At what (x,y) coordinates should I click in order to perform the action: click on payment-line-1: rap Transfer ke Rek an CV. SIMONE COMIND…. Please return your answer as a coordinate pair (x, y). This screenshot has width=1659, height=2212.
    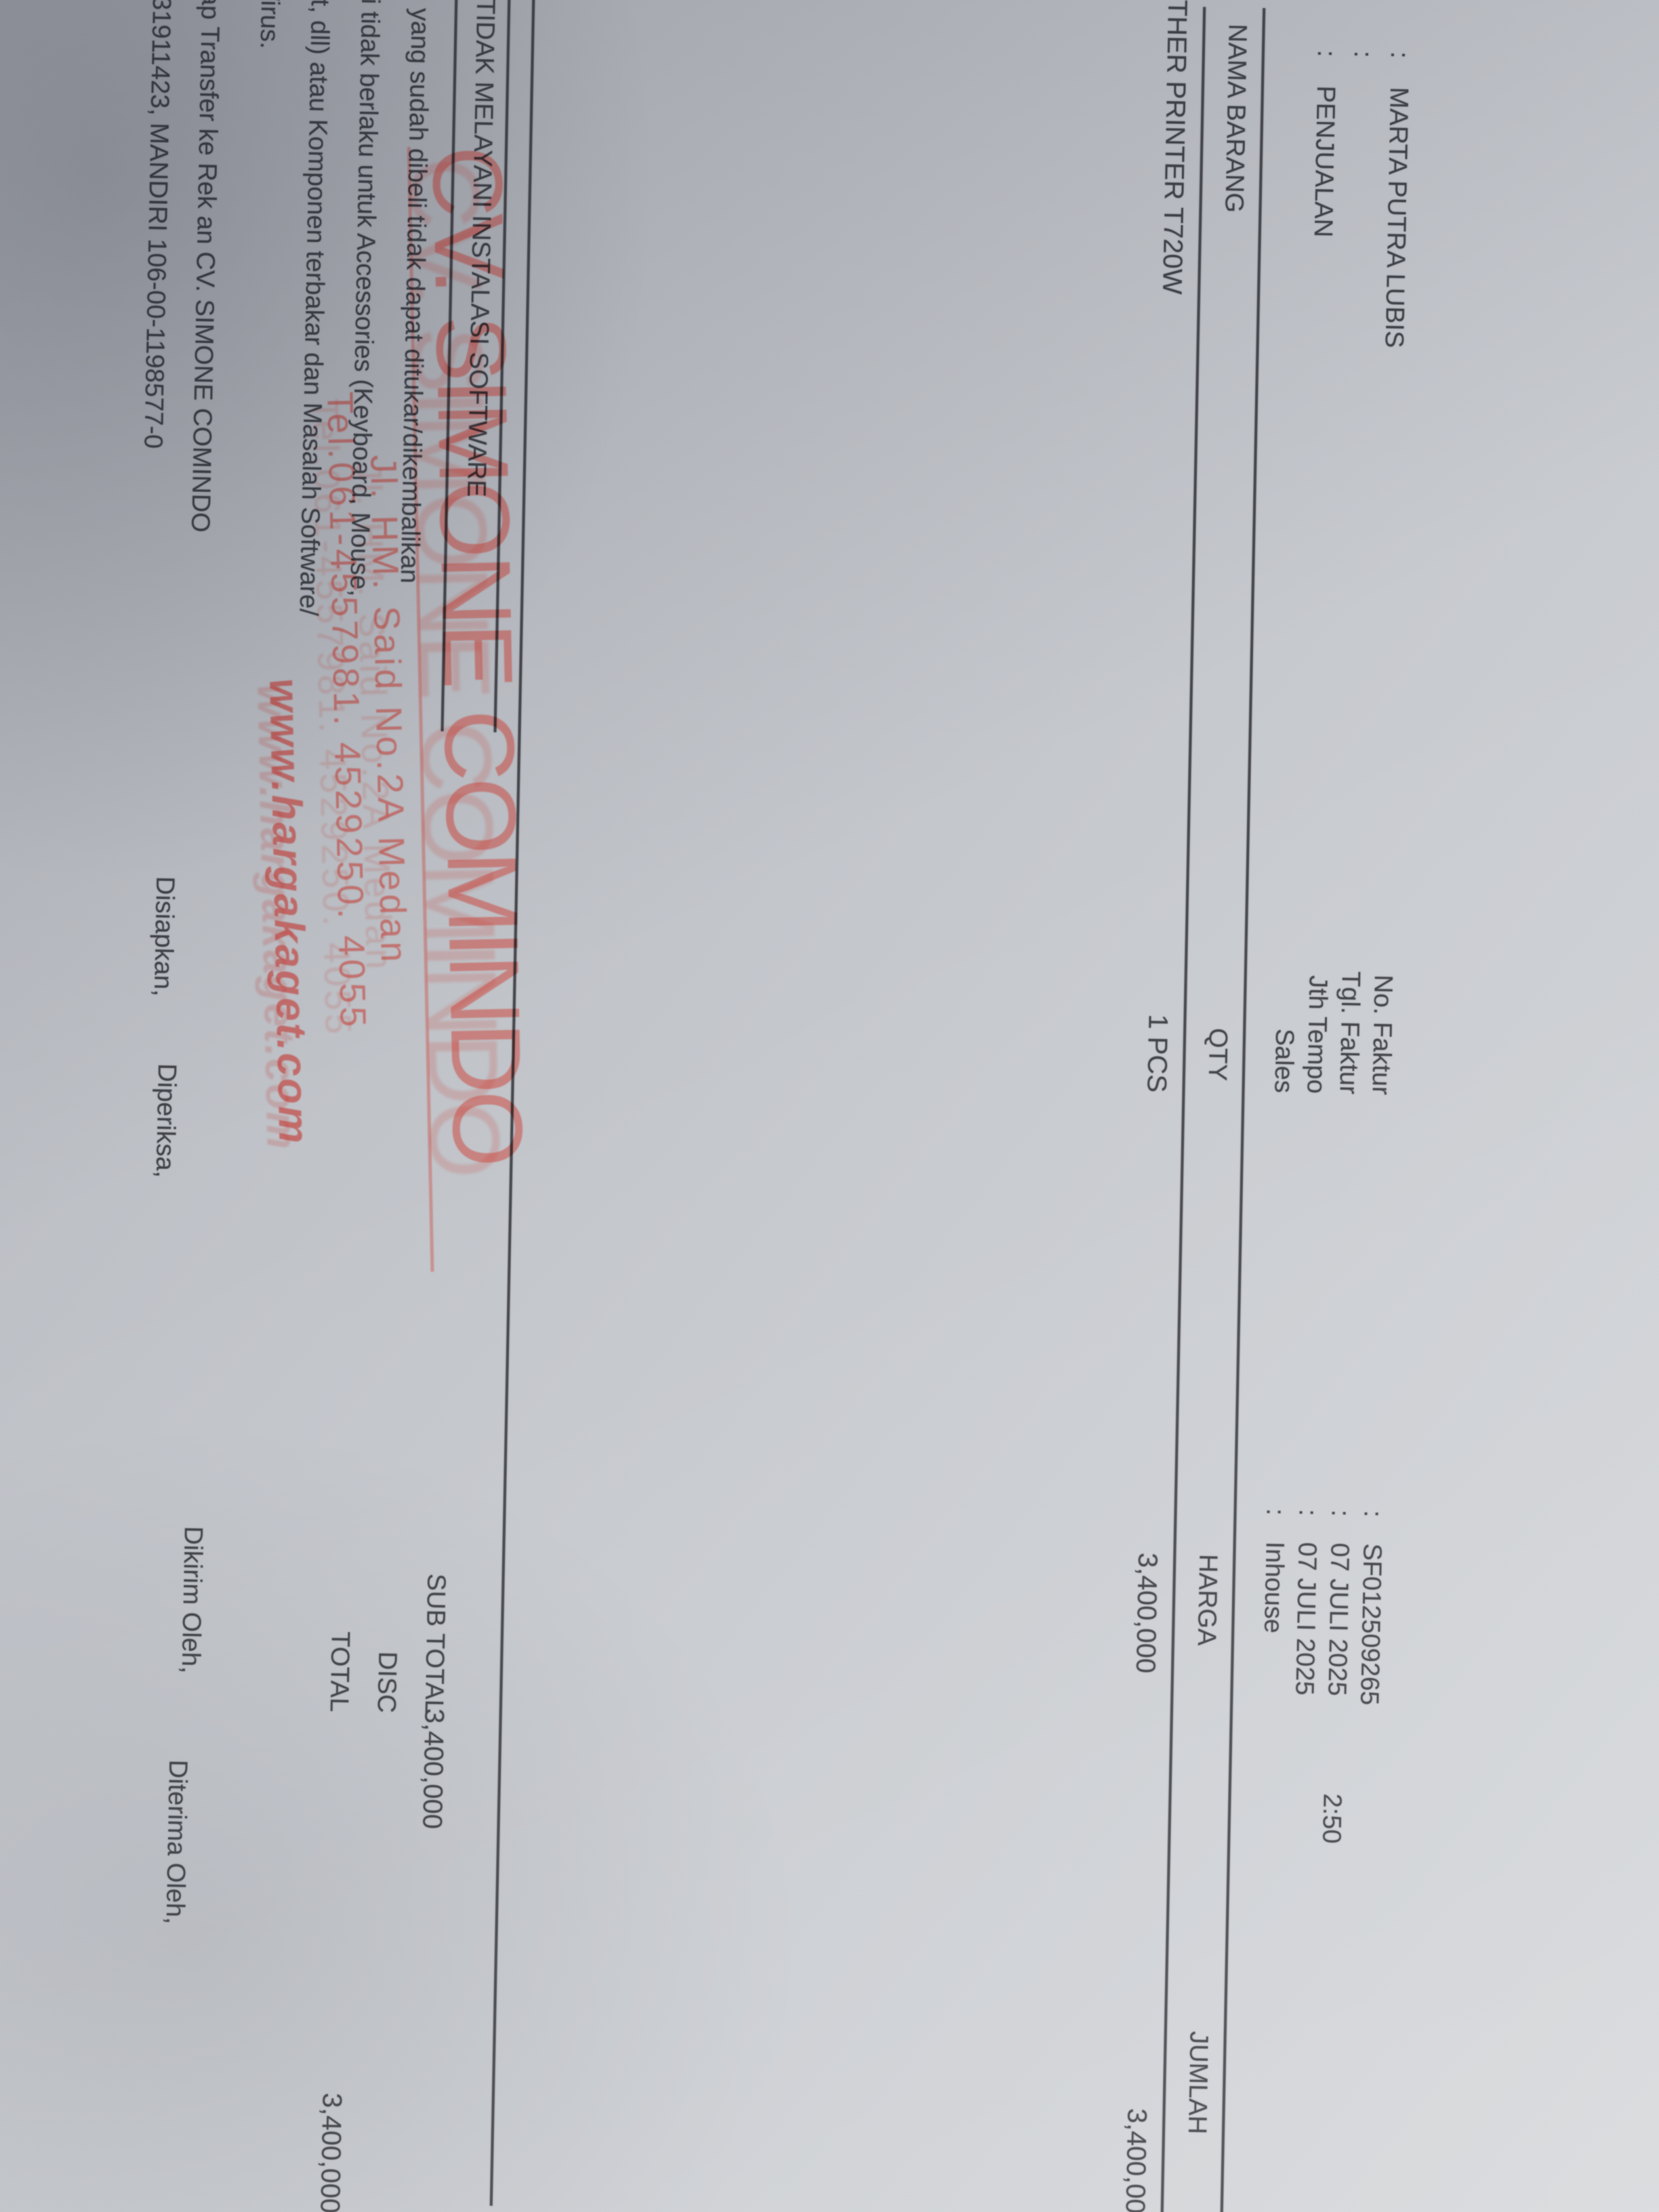
    Looking at the image, I should click on (205, 266).